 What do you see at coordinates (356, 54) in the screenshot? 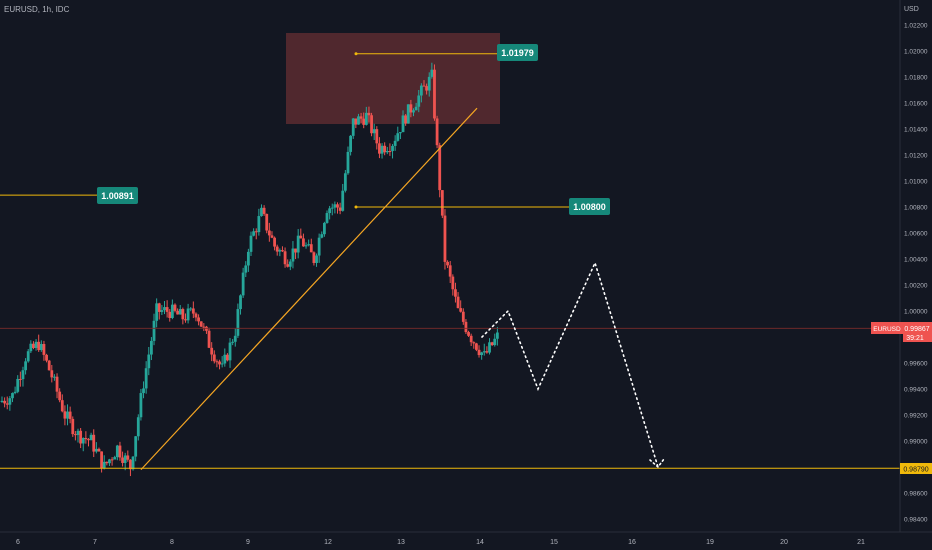
I see `high-anchor-dot` at bounding box center [356, 54].